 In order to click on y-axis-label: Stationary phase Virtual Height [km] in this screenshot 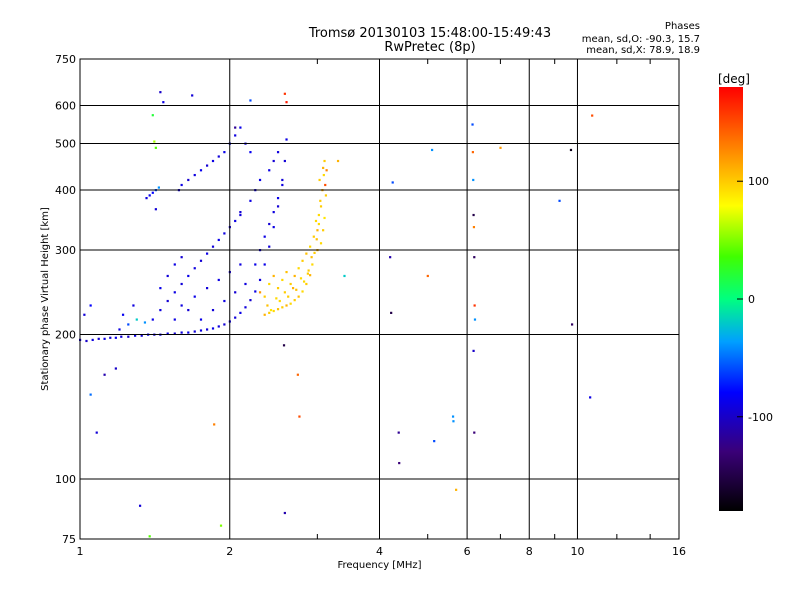, I will do `click(45, 299)`.